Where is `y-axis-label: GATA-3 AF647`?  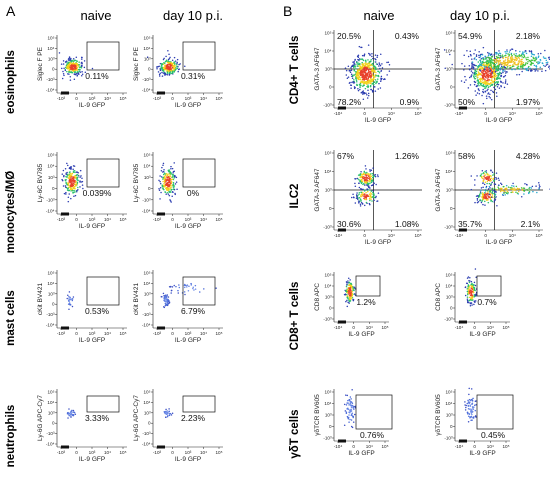 y-axis-label: GATA-3 AF647 is located at coordinates (317, 189).